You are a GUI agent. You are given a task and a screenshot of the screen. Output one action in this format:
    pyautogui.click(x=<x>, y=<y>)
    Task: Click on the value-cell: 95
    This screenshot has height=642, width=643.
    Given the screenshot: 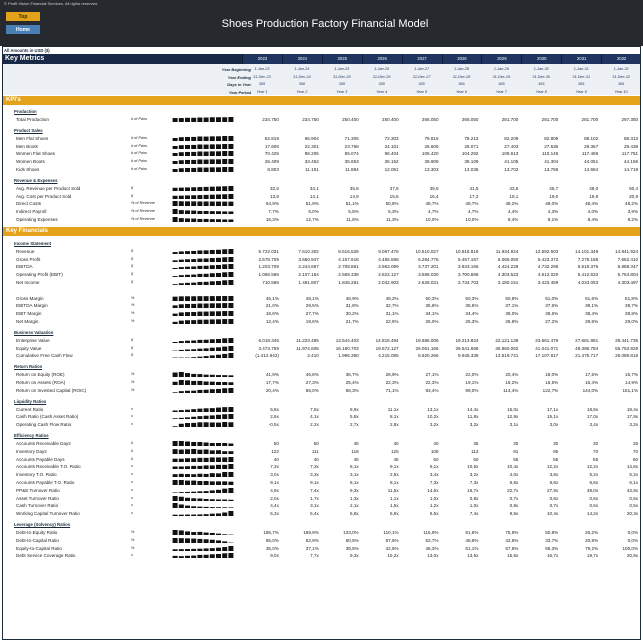 What is the action you would take?
    pyautogui.click(x=556, y=451)
    